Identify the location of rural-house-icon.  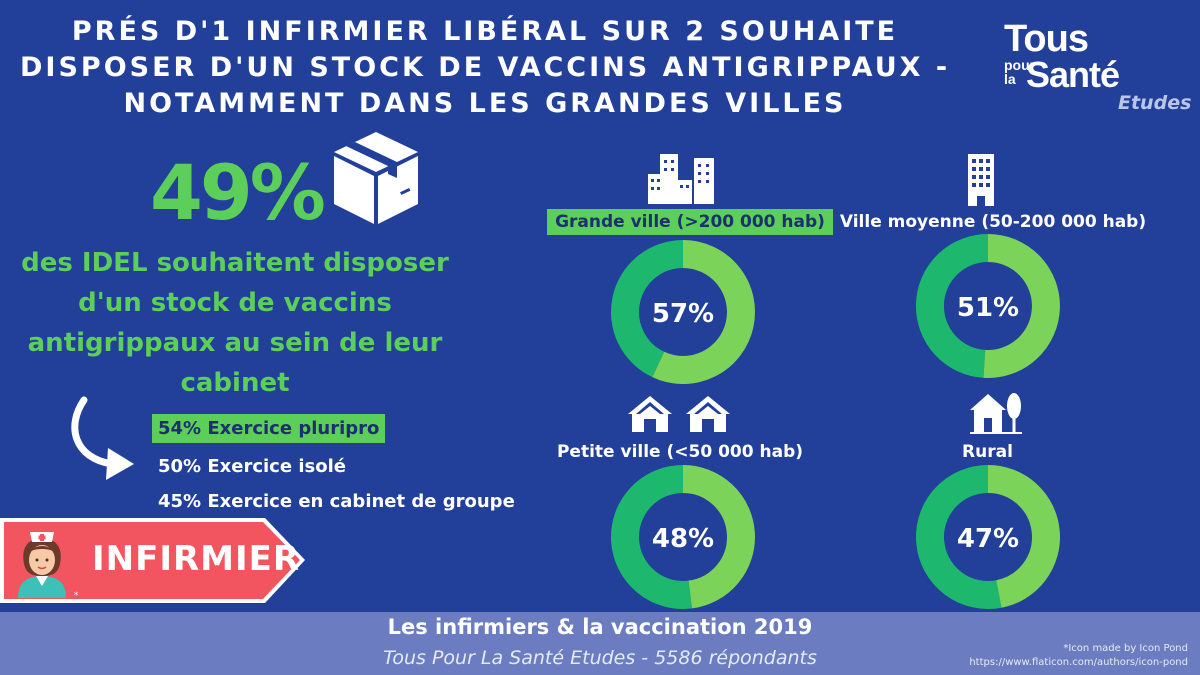
(996, 413).